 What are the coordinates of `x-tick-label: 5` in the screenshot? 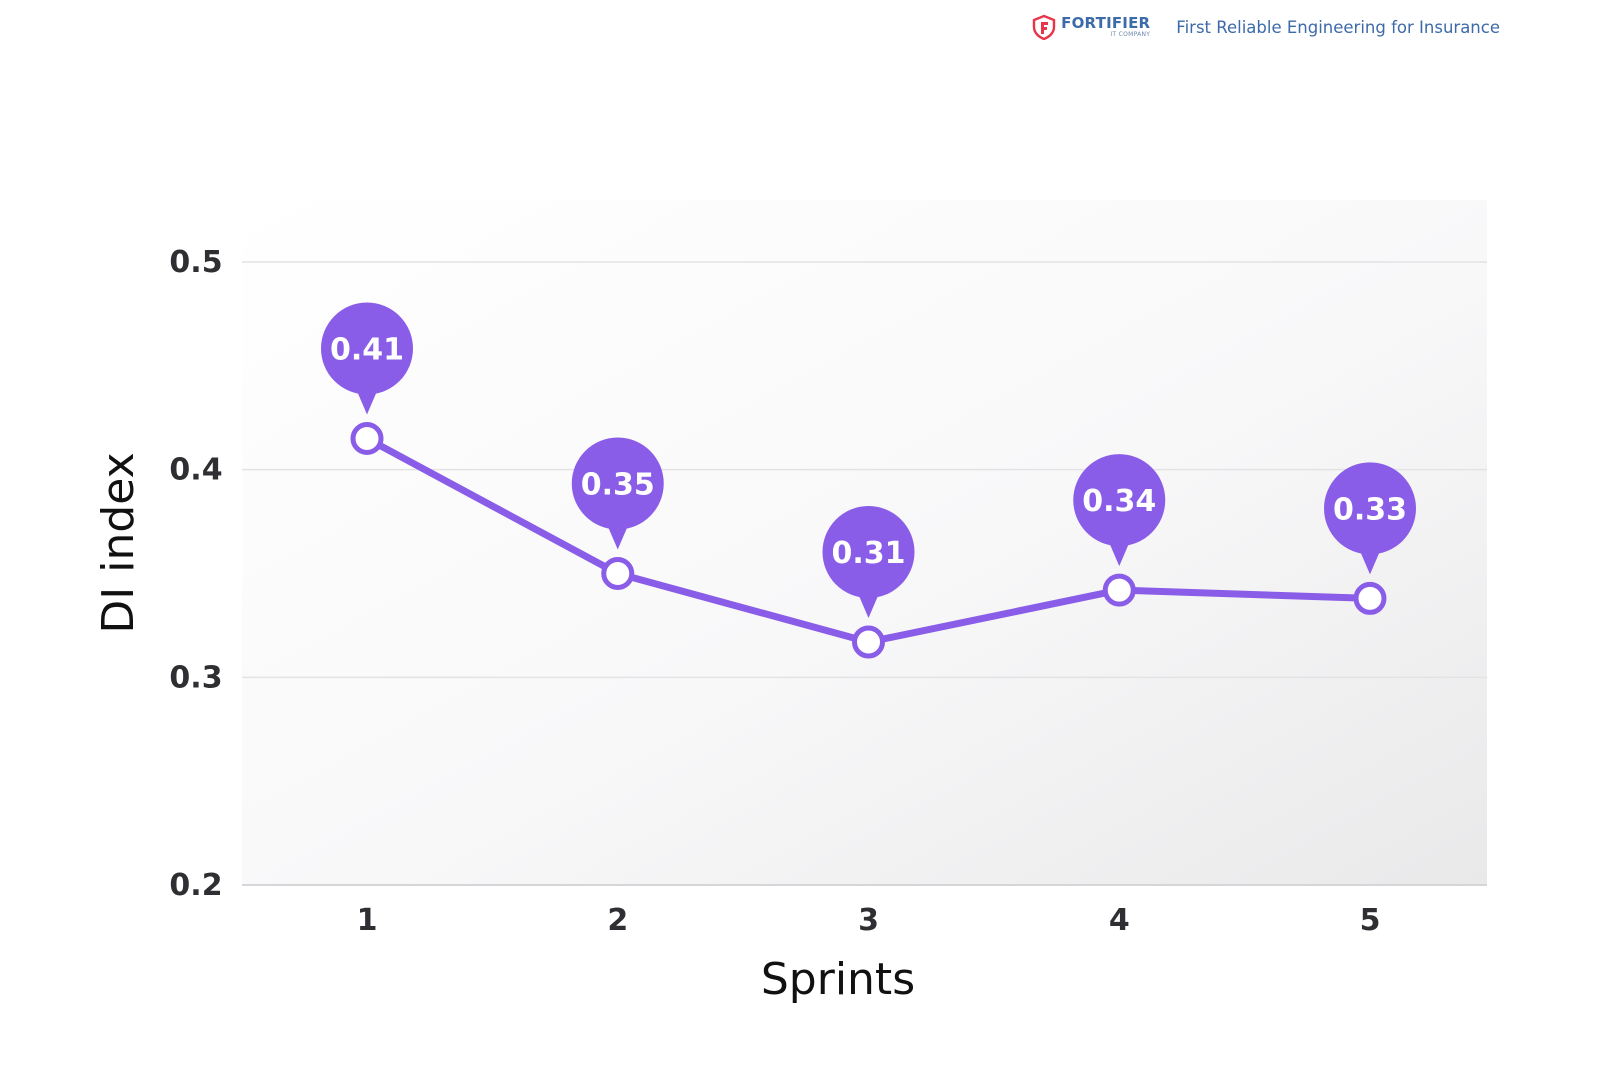 It's located at (1370, 920).